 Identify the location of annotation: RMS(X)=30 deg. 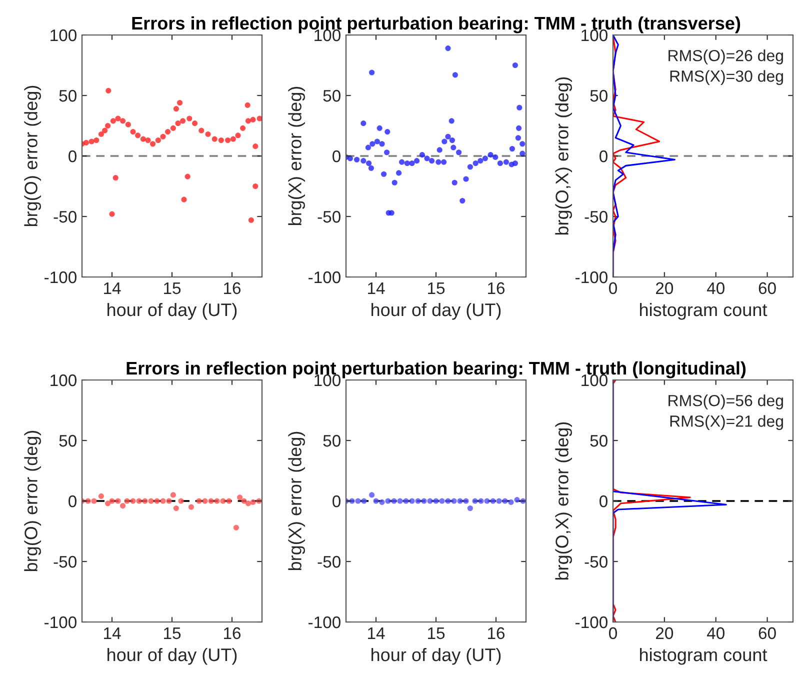
(726, 77).